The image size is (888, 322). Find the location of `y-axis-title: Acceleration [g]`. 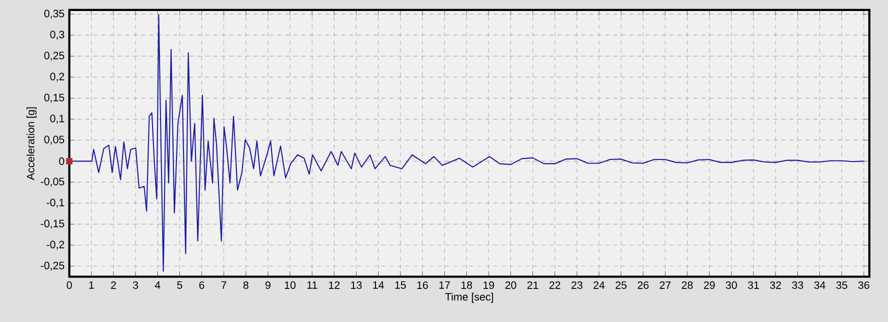

y-axis-title: Acceleration [g] is located at coordinates (31, 143).